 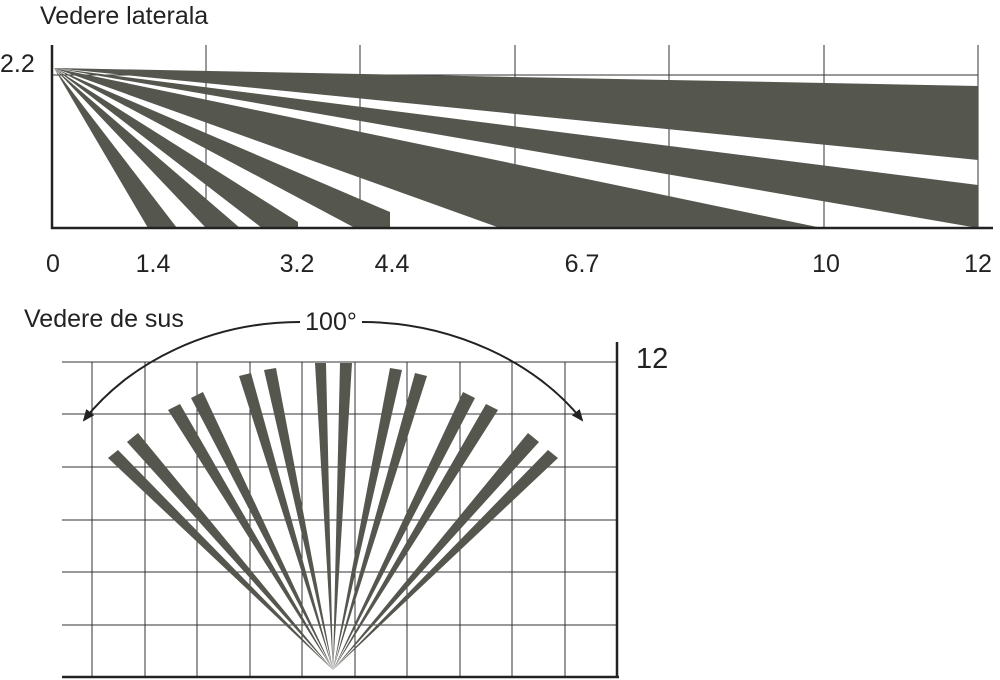 I want to click on side-view-title: Vedere laterala, so click(x=124, y=16).